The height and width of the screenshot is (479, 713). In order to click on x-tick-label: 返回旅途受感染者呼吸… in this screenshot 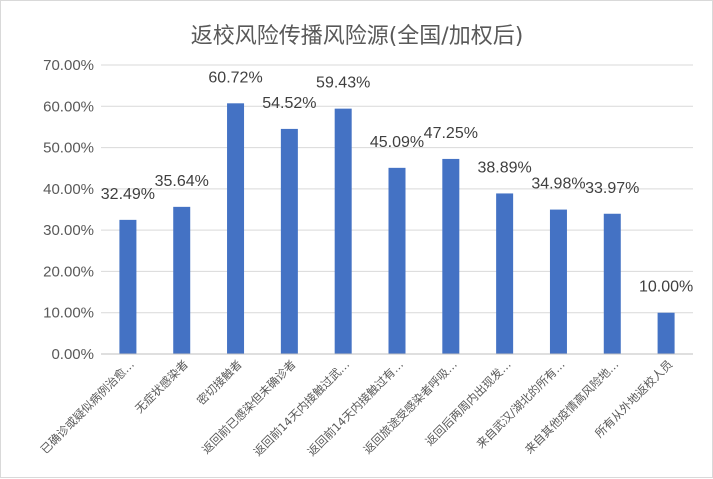, I will do `click(410, 406)`.